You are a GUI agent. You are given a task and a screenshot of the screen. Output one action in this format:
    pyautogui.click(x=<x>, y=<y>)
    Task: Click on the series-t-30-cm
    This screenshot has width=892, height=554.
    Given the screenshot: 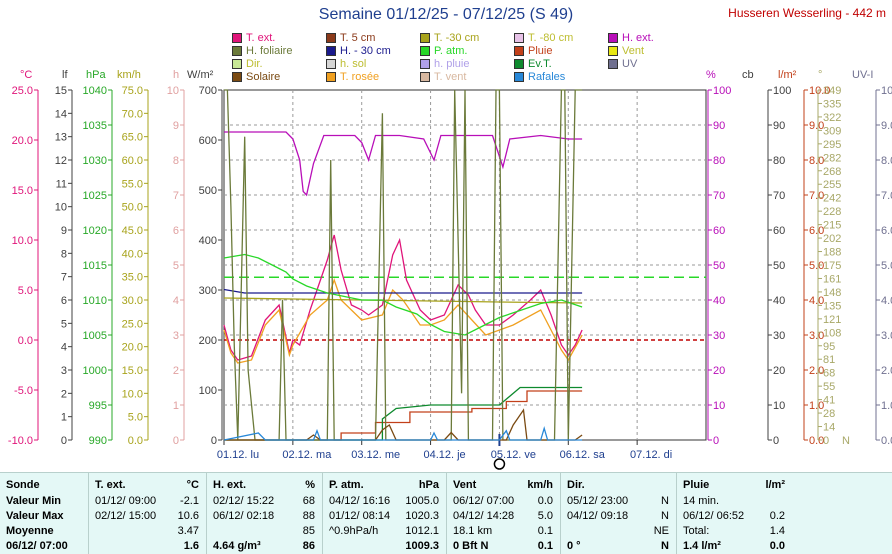 What is the action you would take?
    pyautogui.click(x=403, y=300)
    